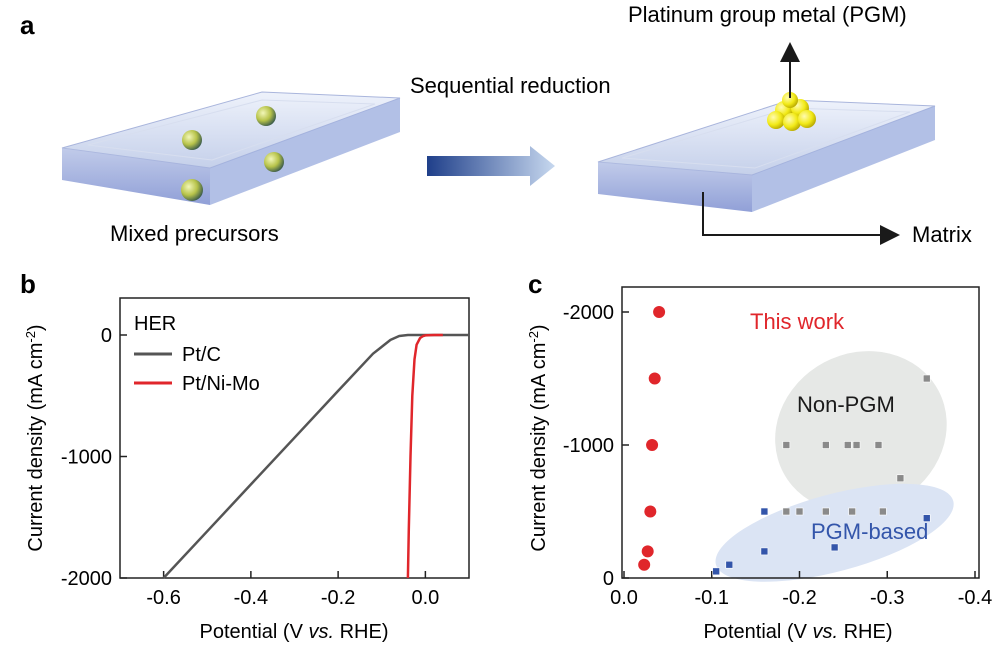 The image size is (1000, 646). I want to click on annotation-non-pgm: Non-PGM, so click(846, 404).